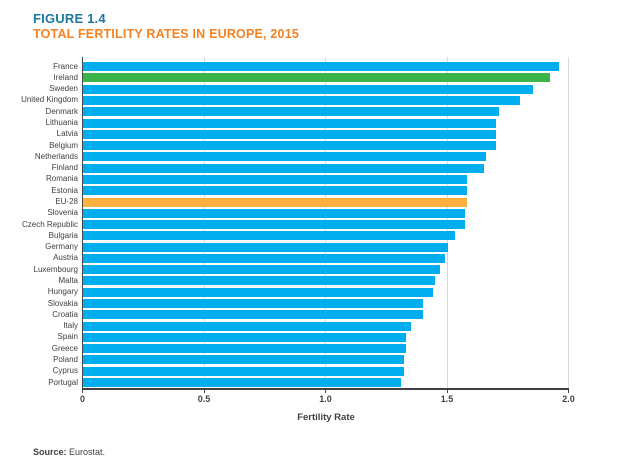  What do you see at coordinates (253, 304) in the screenshot?
I see `bar-slovakia` at bounding box center [253, 304].